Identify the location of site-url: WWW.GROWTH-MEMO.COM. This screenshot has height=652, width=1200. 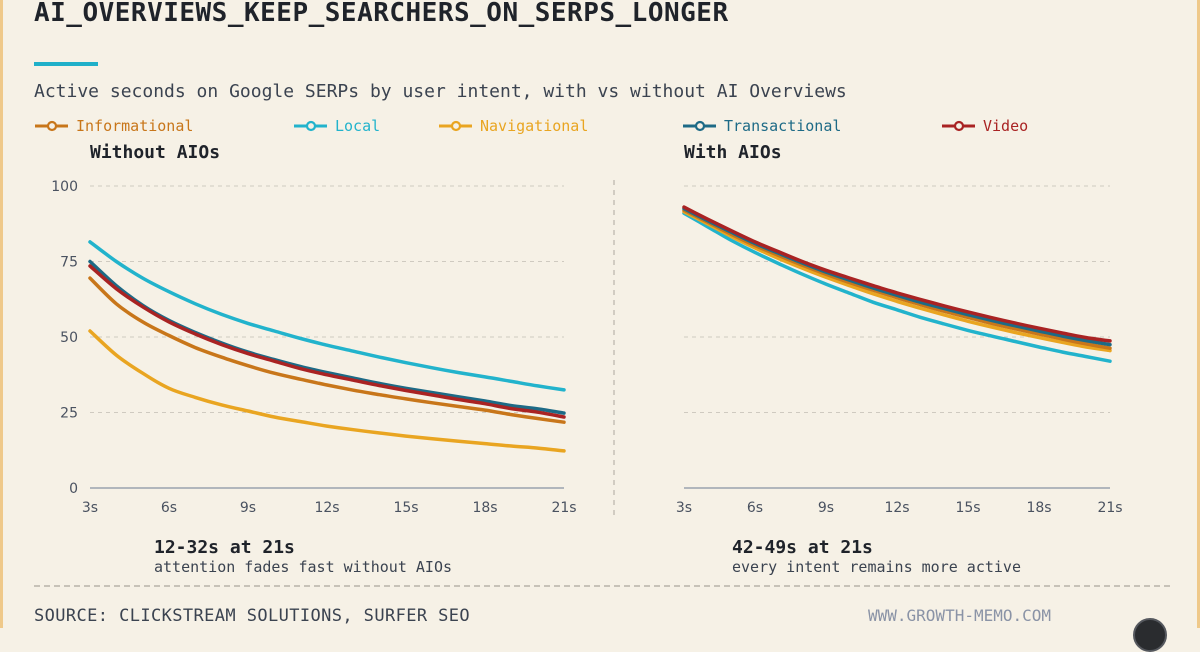
(960, 615).